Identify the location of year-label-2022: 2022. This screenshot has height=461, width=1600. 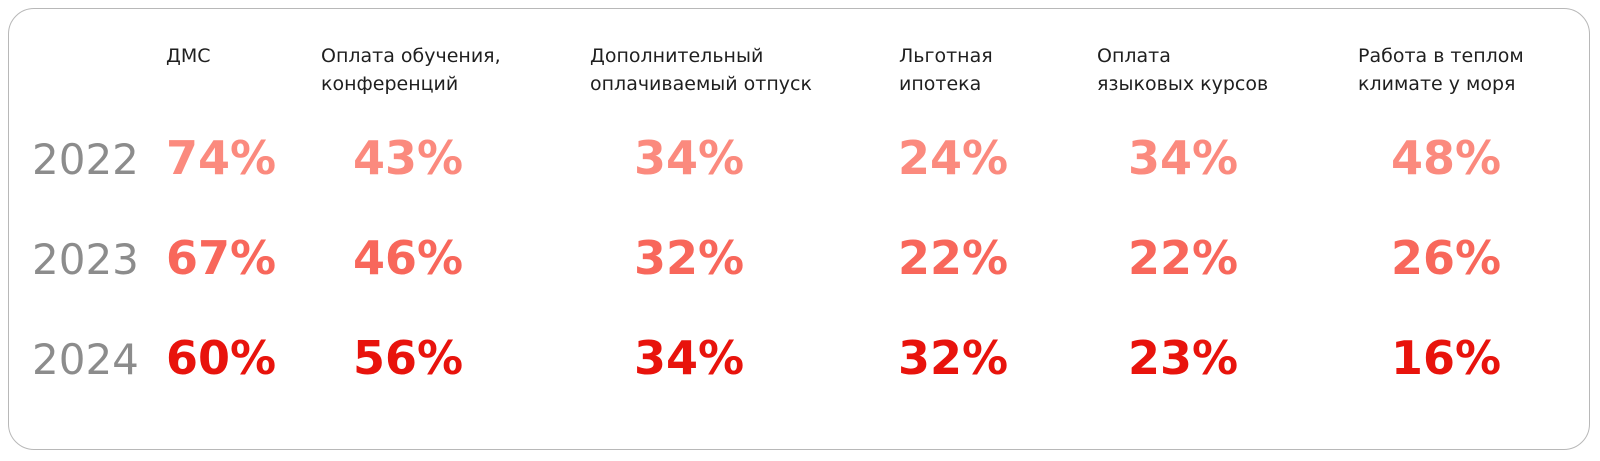
(85, 159).